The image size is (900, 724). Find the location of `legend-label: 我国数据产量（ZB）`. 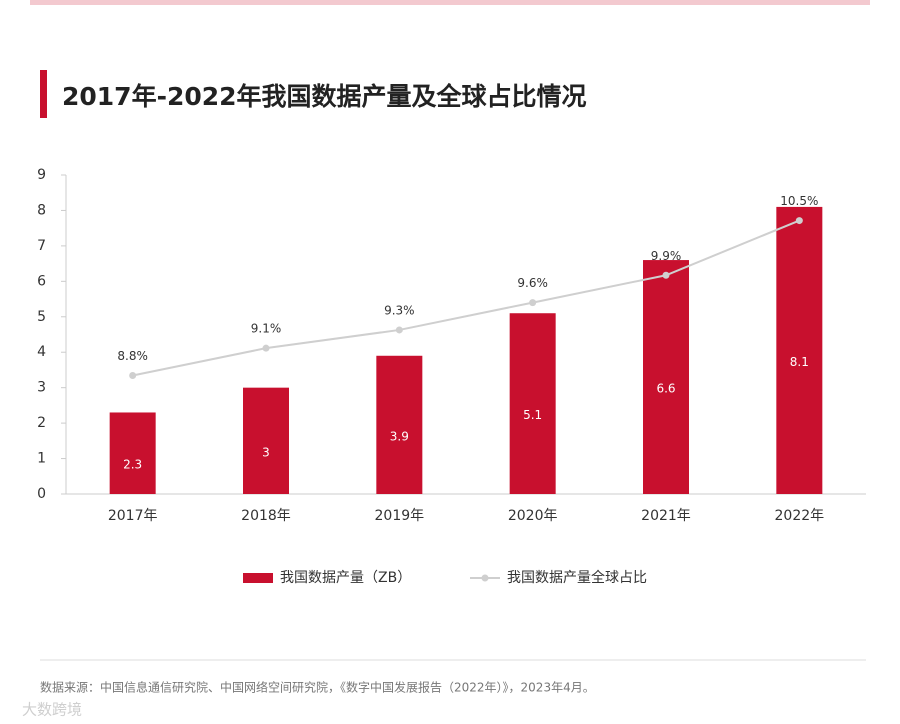

legend-label: 我国数据产量（ZB） is located at coordinates (345, 578).